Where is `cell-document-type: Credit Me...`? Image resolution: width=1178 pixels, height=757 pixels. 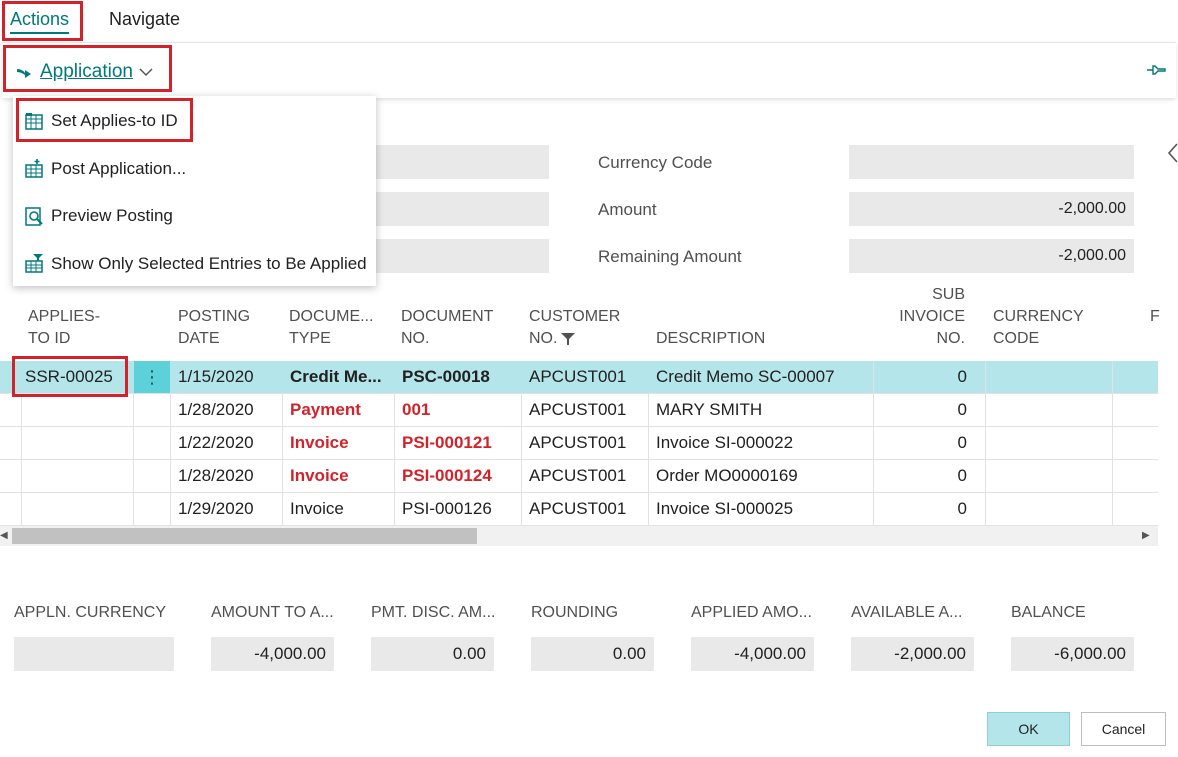 cell-document-type: Credit Me... is located at coordinates (336, 376).